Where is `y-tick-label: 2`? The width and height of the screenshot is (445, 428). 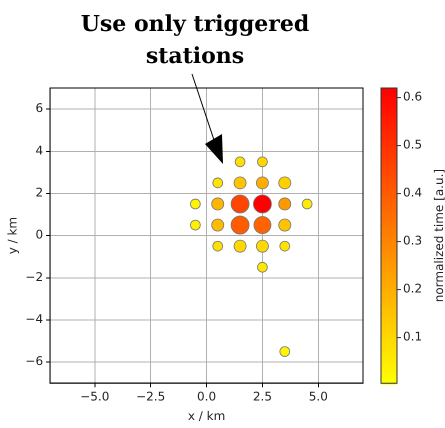 y-tick-label: 2 is located at coordinates (39, 193).